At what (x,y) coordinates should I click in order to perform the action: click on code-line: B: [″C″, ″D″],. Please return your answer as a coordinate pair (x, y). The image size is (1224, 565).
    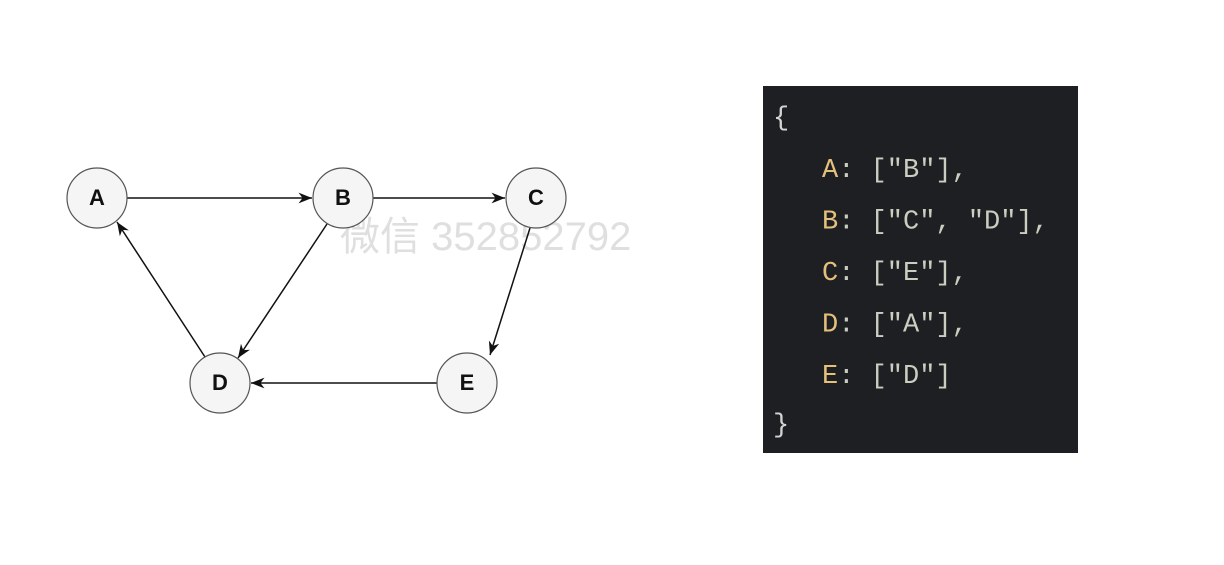
    Looking at the image, I should click on (935, 223).